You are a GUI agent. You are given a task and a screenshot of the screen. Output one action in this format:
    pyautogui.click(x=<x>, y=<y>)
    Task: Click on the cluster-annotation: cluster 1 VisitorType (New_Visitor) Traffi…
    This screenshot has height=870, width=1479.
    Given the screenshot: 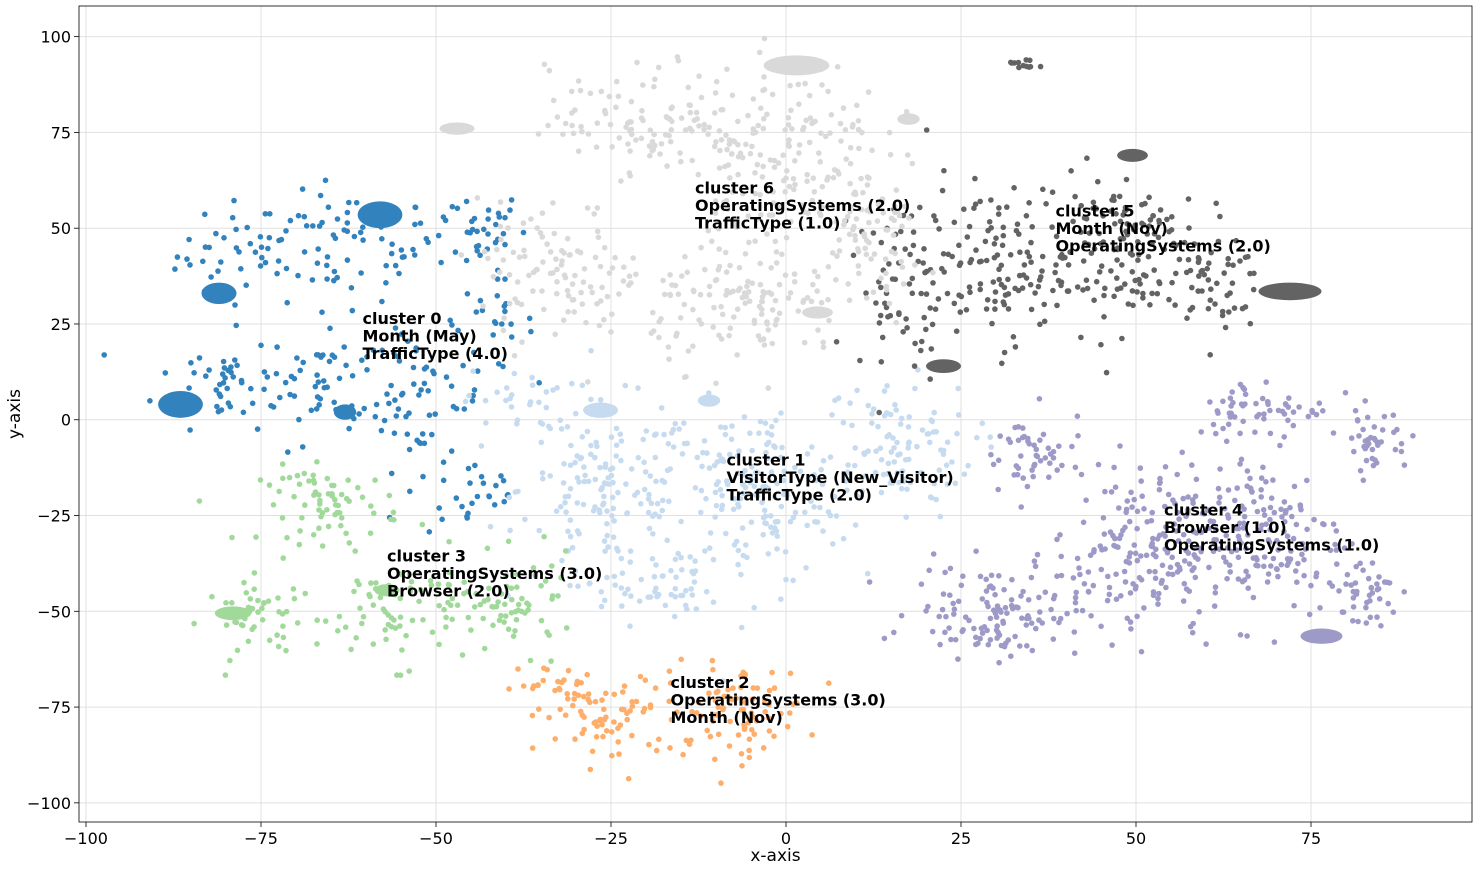 What is the action you would take?
    pyautogui.click(x=840, y=478)
    